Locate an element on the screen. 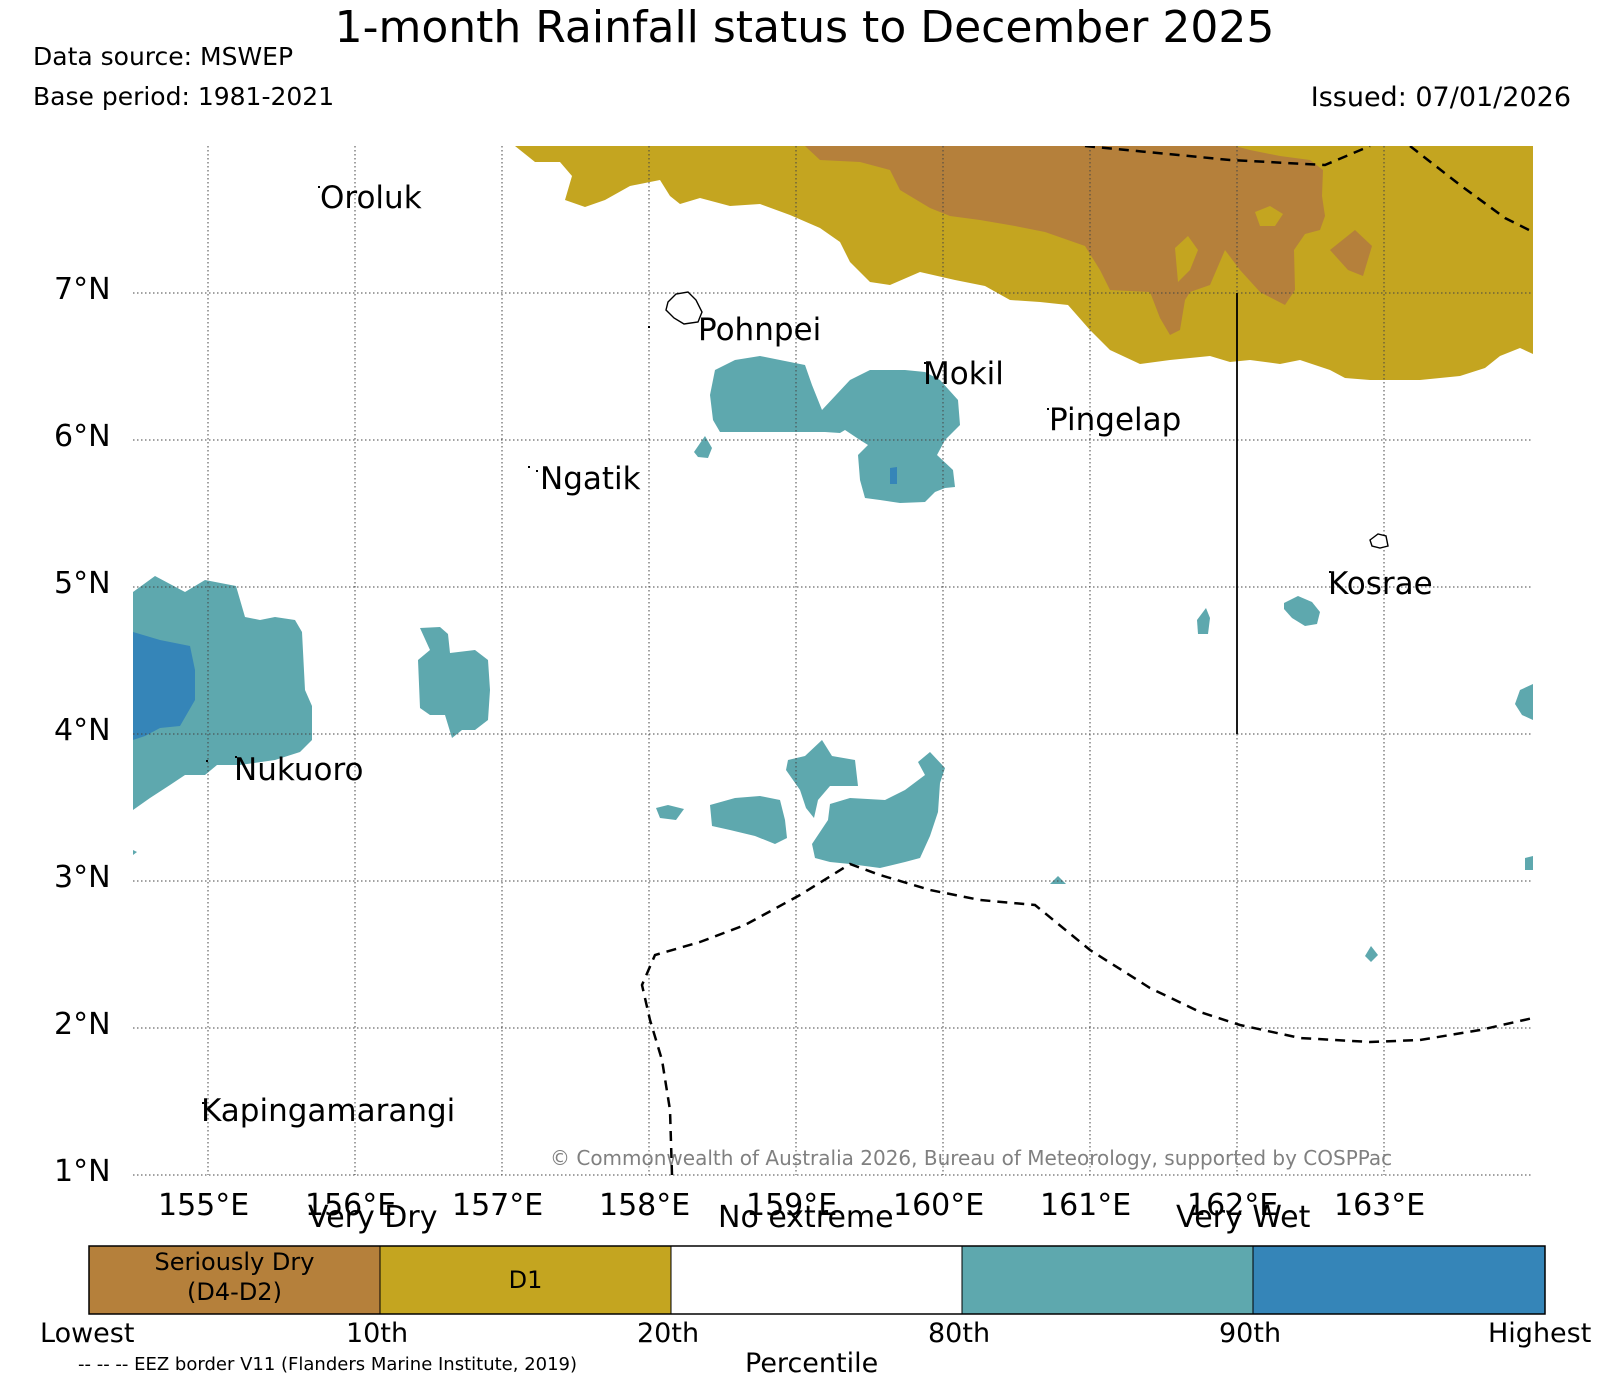 The height and width of the screenshot is (1380, 1609). lat-label-5n: 5°N is located at coordinates (82, 583).